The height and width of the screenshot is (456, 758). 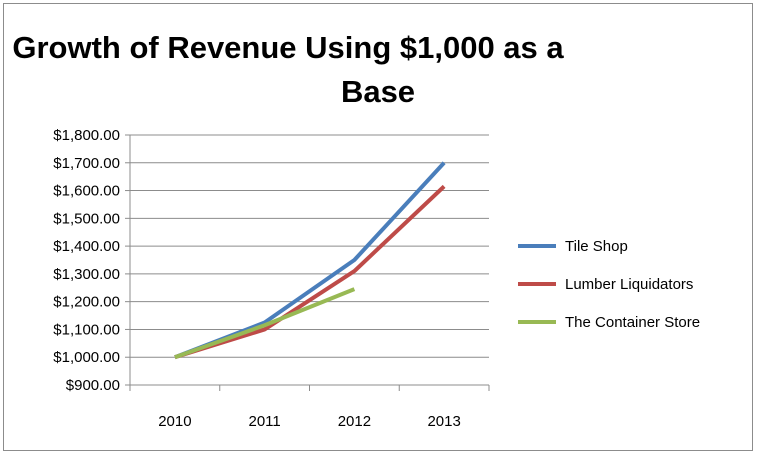 I want to click on x-tick-label: 2011, so click(x=264, y=421).